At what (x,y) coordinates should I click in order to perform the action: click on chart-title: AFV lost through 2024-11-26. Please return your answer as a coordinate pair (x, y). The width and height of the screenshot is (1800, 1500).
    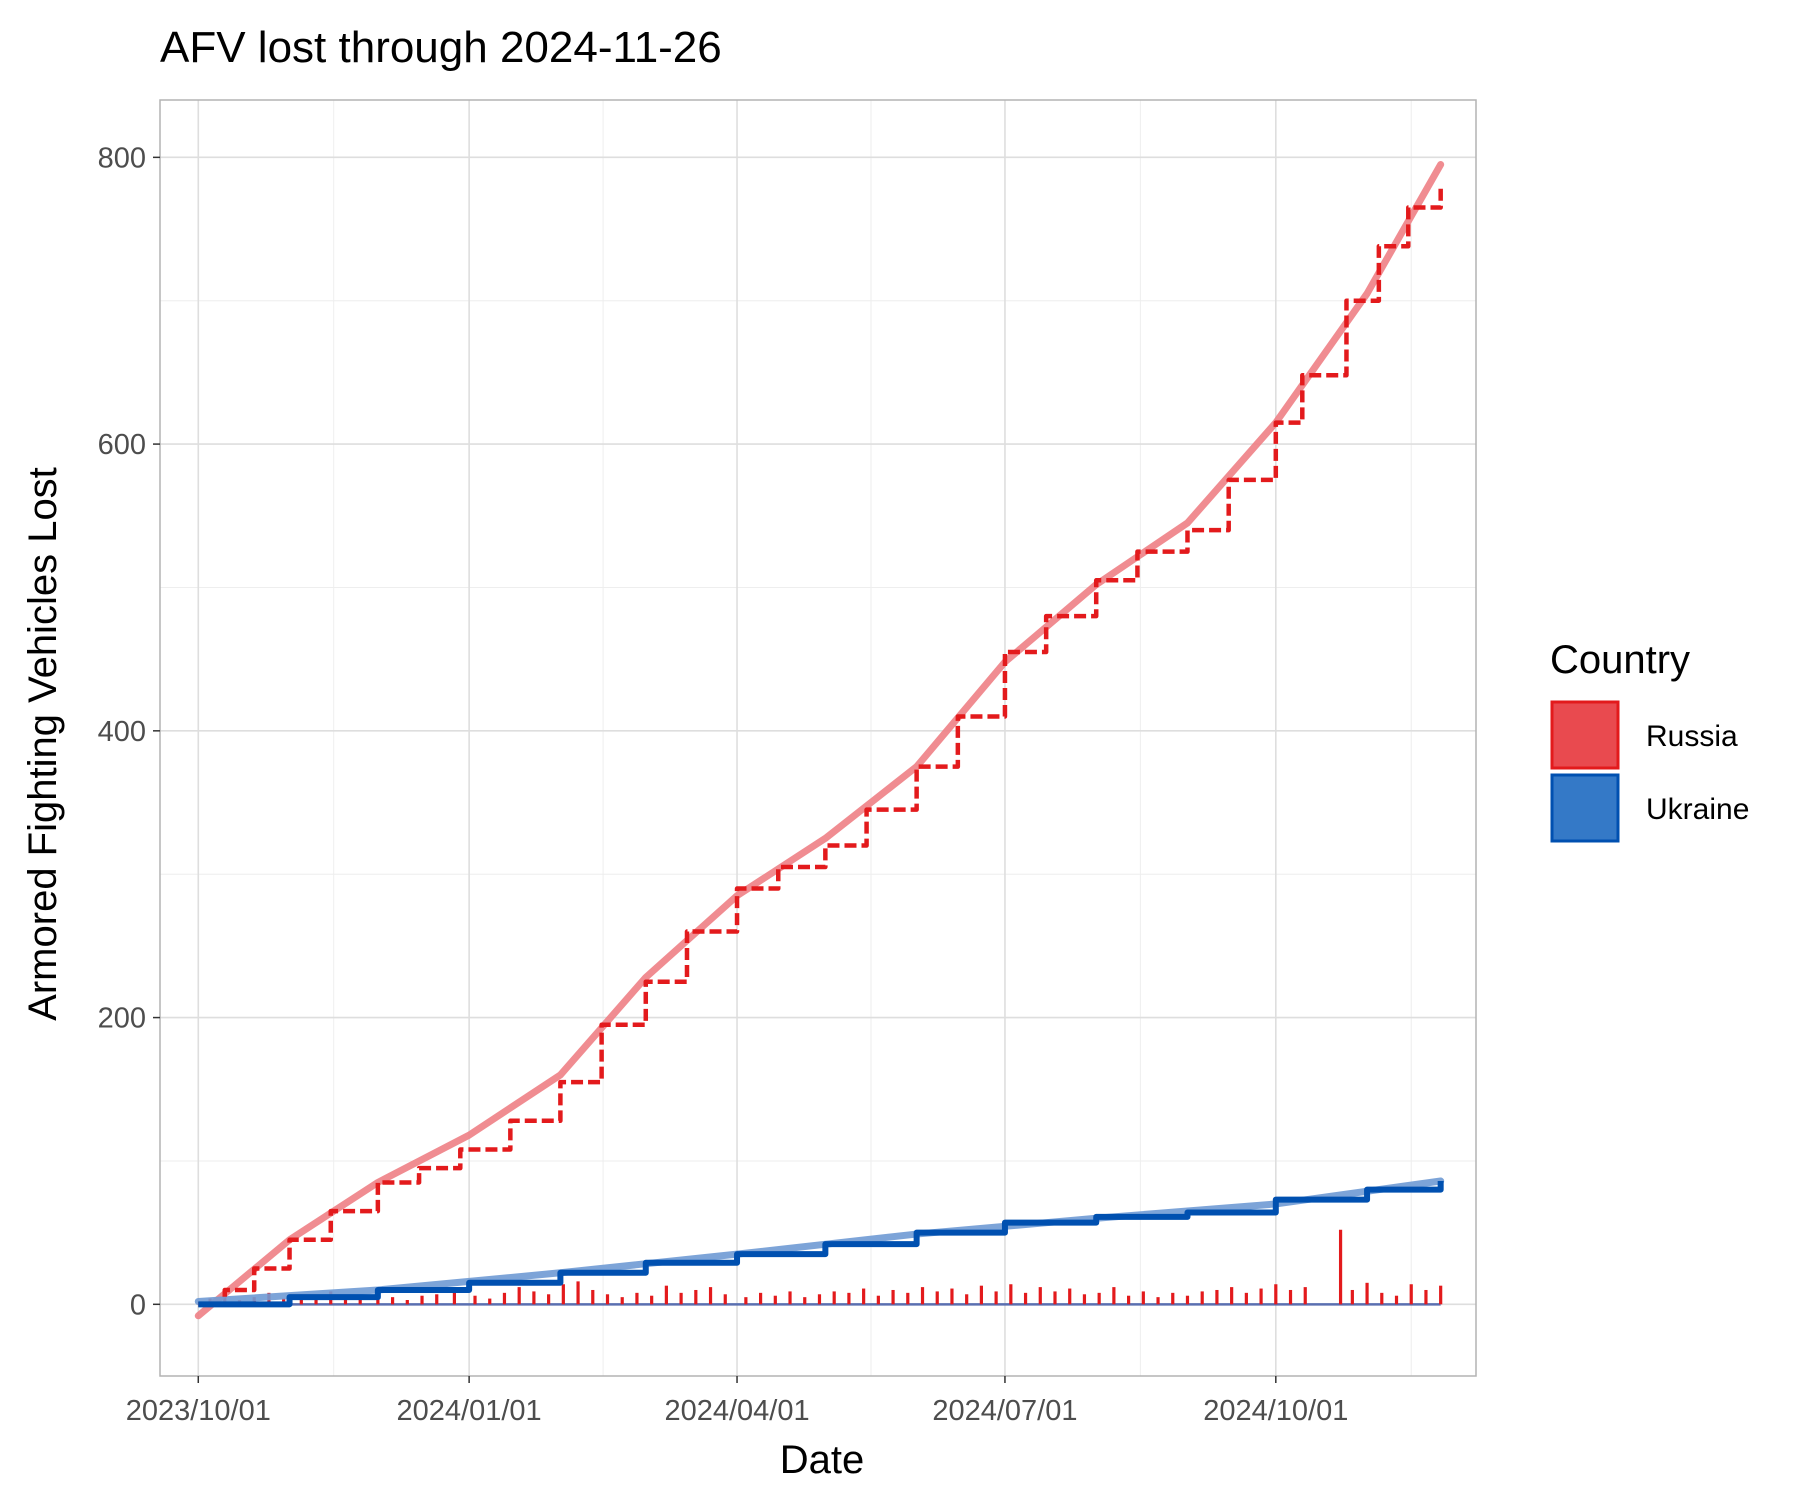
    Looking at the image, I should click on (441, 47).